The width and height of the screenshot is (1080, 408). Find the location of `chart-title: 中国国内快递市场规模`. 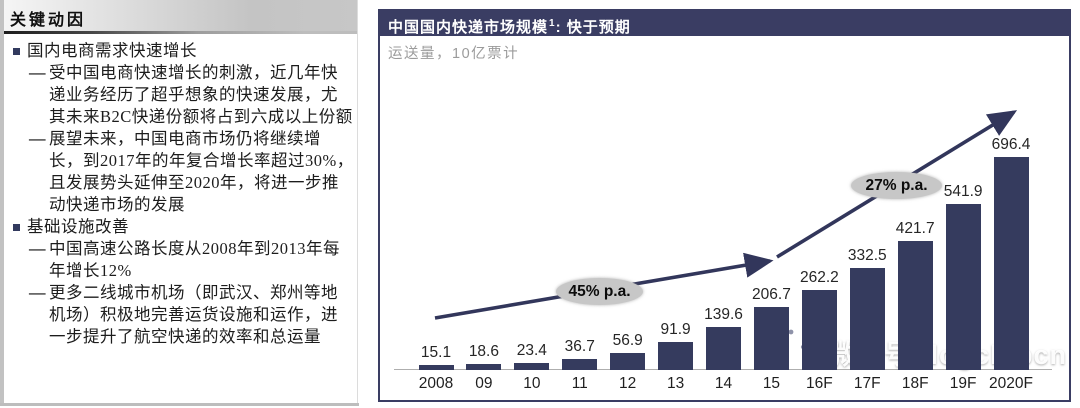

chart-title: 中国国内快递市场规模 is located at coordinates (468, 27).